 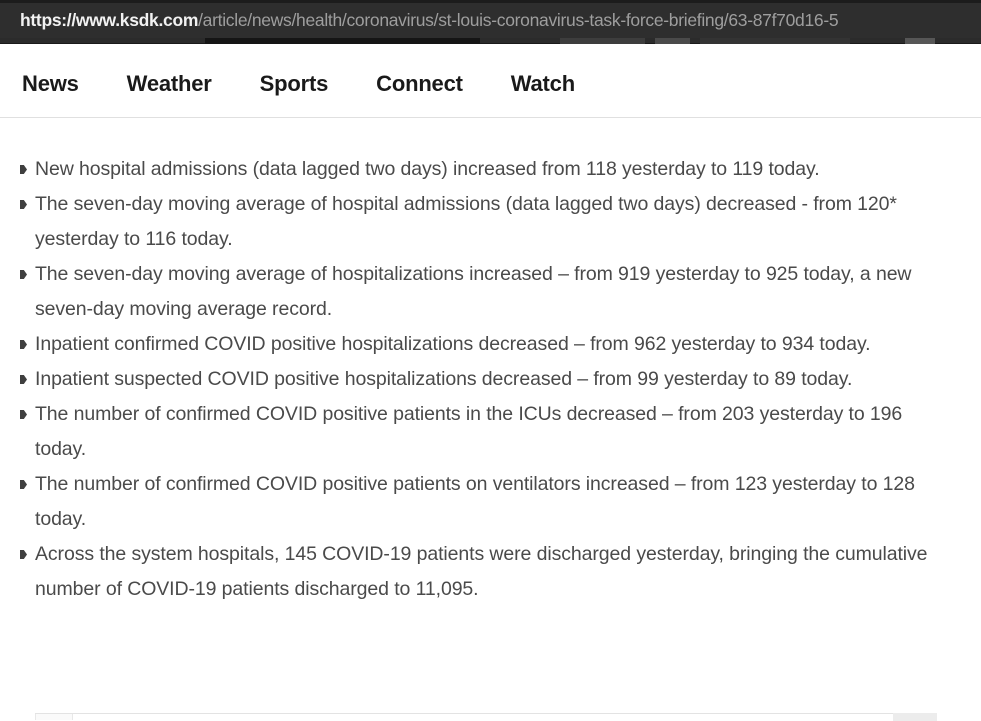 What do you see at coordinates (490, 81) in the screenshot?
I see `primary-nav: News Weather Sports Connect Watch` at bounding box center [490, 81].